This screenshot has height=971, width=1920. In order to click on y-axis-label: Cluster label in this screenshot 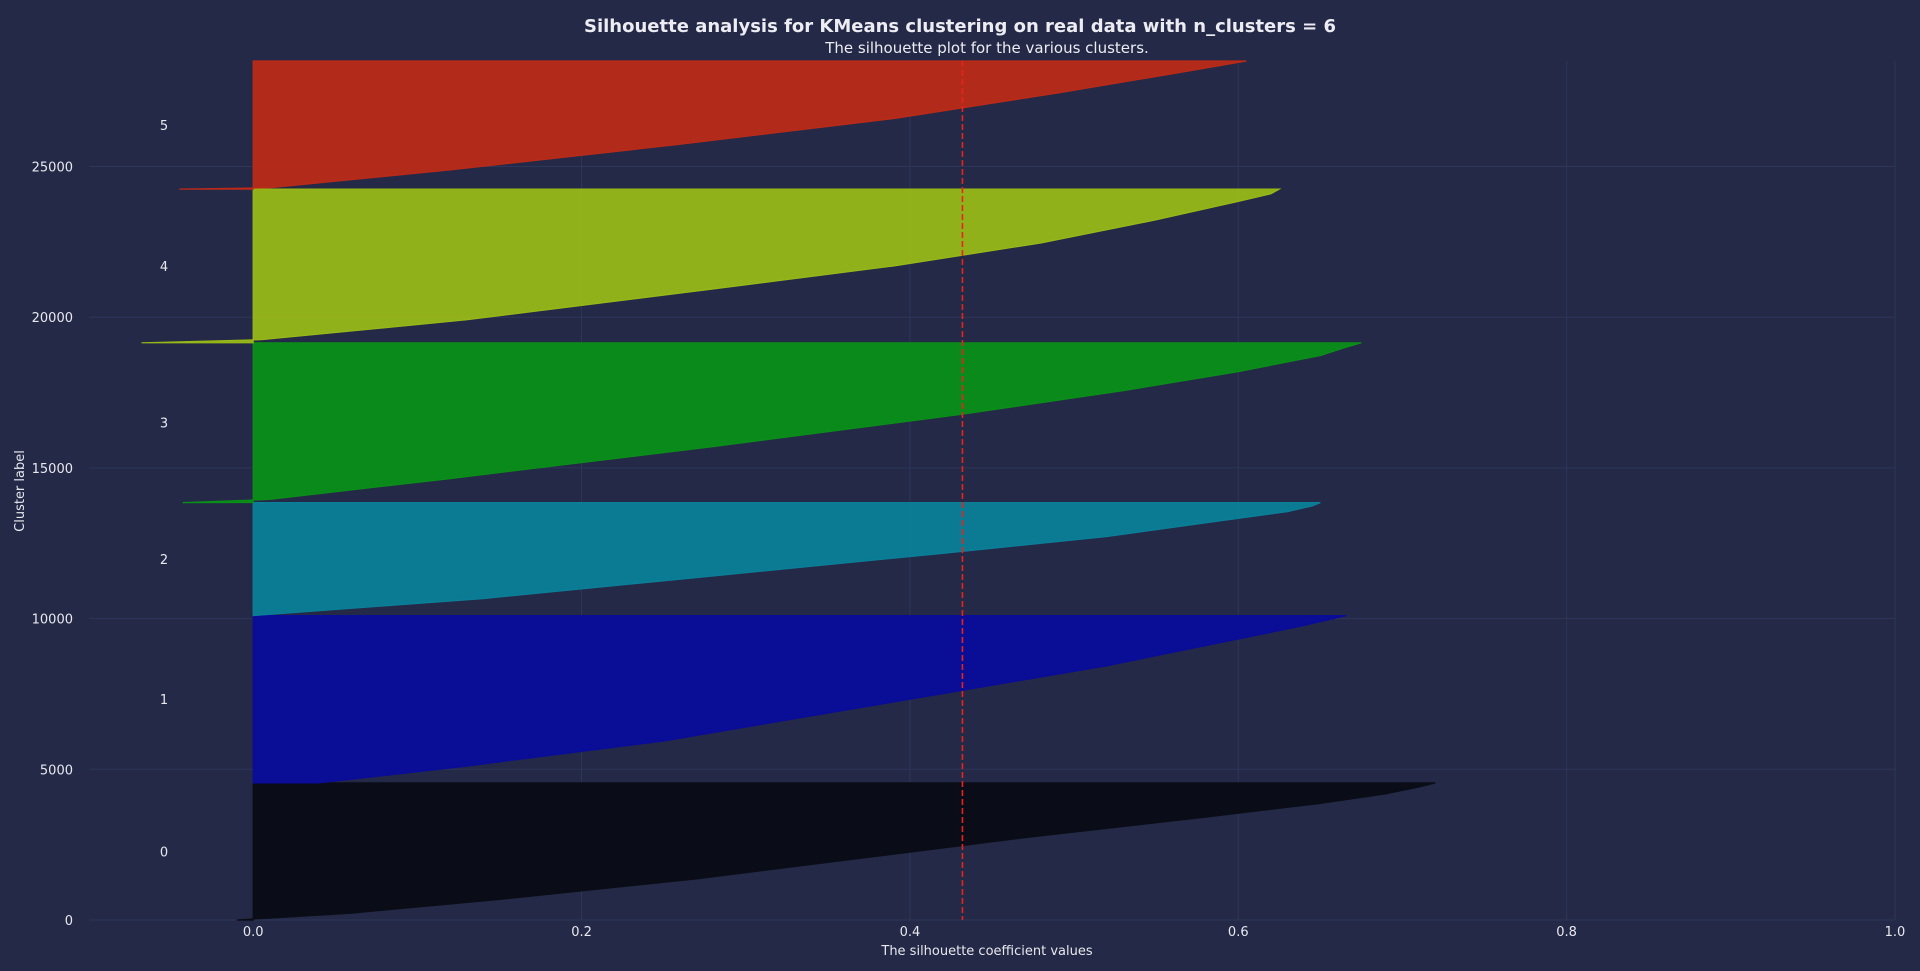, I will do `click(20, 491)`.